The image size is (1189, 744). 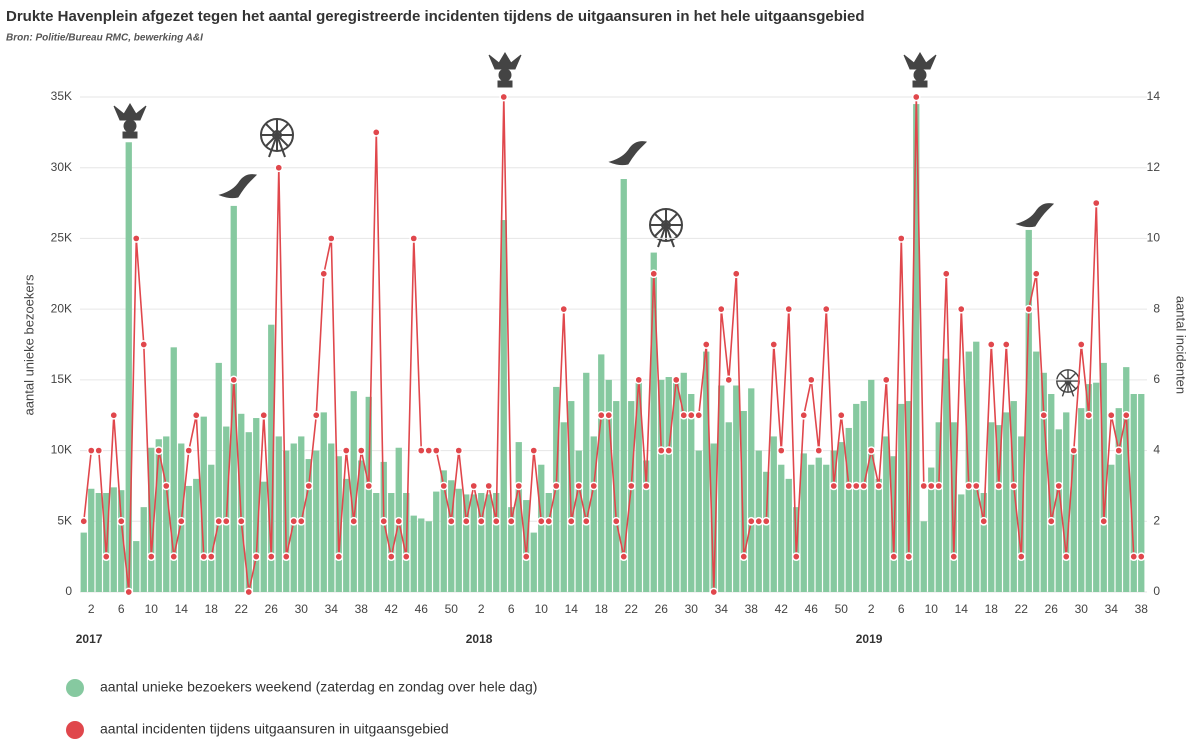 I want to click on x-tick-label: 6, so click(x=121, y=609).